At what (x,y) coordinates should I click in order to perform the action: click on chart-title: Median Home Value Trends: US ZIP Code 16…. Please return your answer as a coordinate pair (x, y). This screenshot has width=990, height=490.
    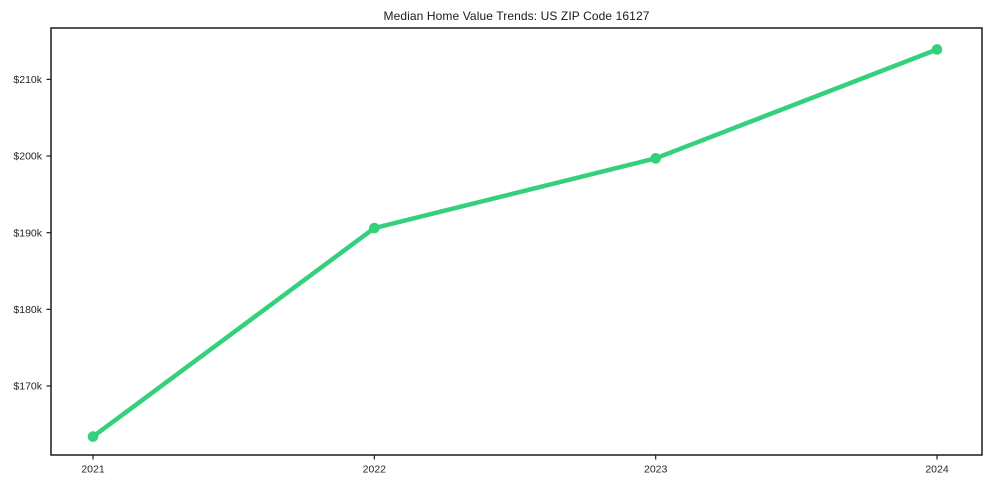
    Looking at the image, I should click on (516, 16).